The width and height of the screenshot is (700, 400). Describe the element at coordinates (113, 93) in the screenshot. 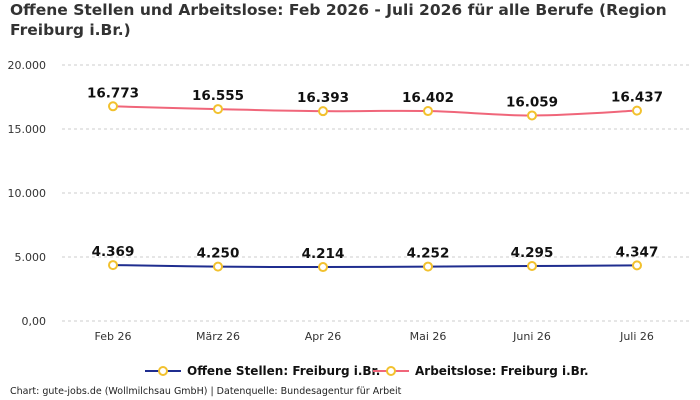

I see `data-label-arbeitslose: 16.773` at that location.